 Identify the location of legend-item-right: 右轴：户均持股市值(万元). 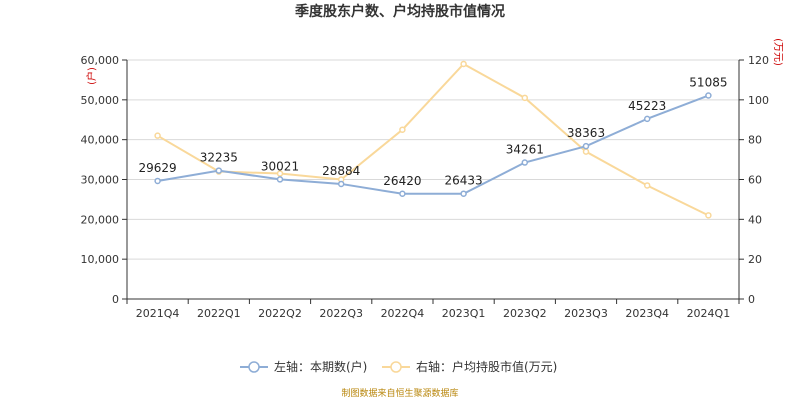
(469, 366).